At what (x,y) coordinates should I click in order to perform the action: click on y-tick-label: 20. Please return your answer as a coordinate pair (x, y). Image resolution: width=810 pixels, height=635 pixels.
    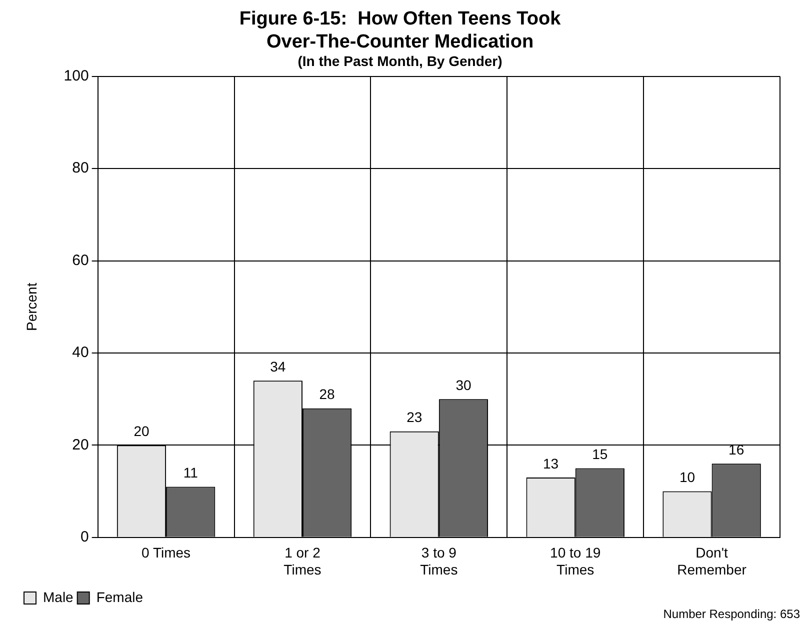
    Looking at the image, I should click on (80, 445).